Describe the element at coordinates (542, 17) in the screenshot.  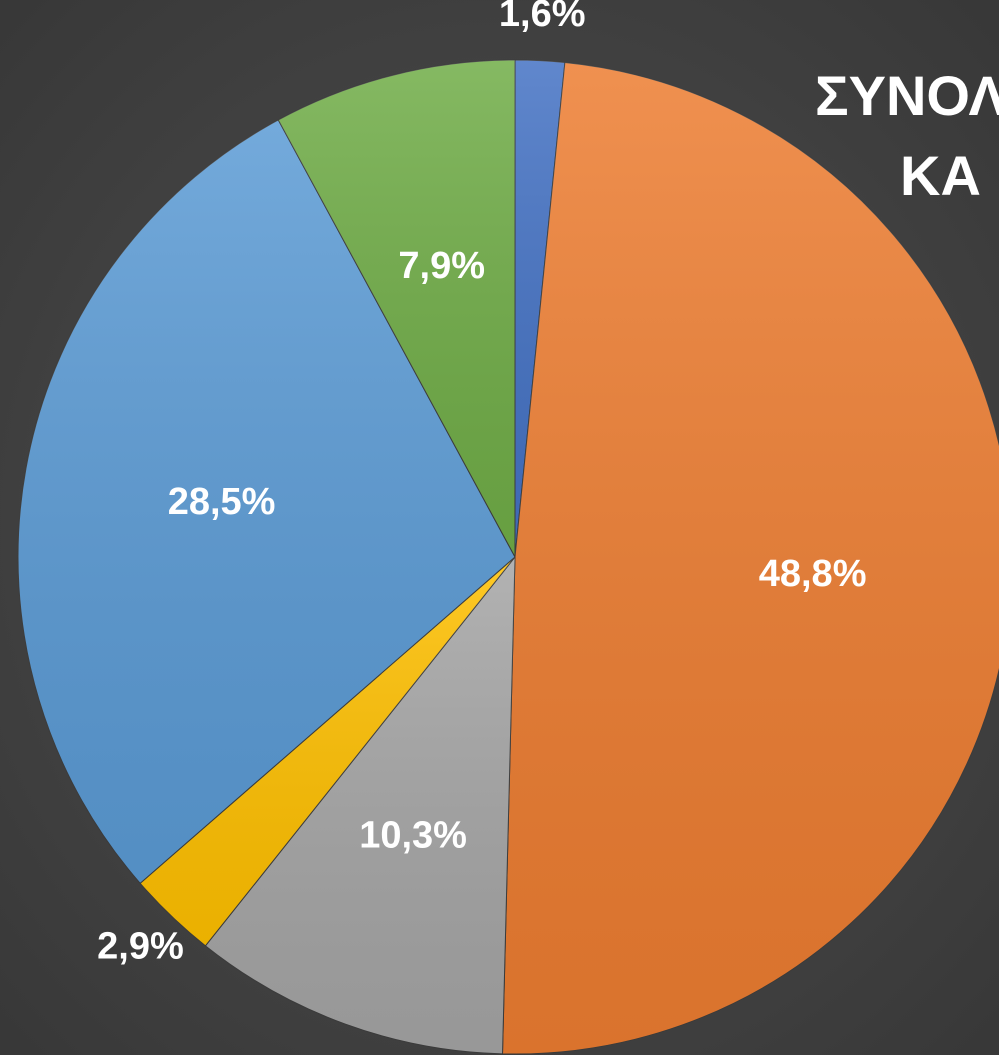
I see `data-label: 1,6%` at that location.